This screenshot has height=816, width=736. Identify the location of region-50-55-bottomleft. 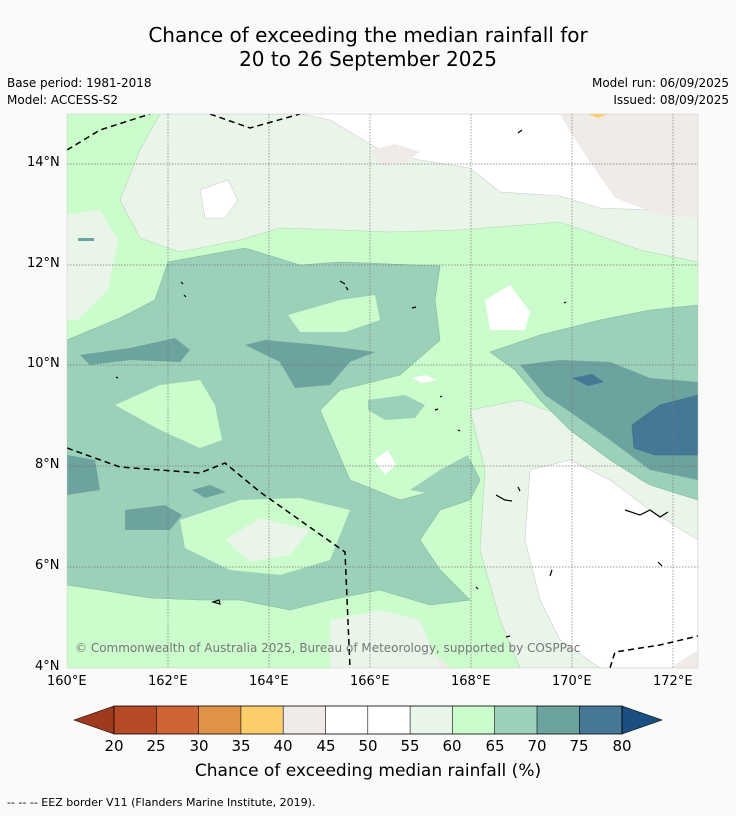
(385, 639).